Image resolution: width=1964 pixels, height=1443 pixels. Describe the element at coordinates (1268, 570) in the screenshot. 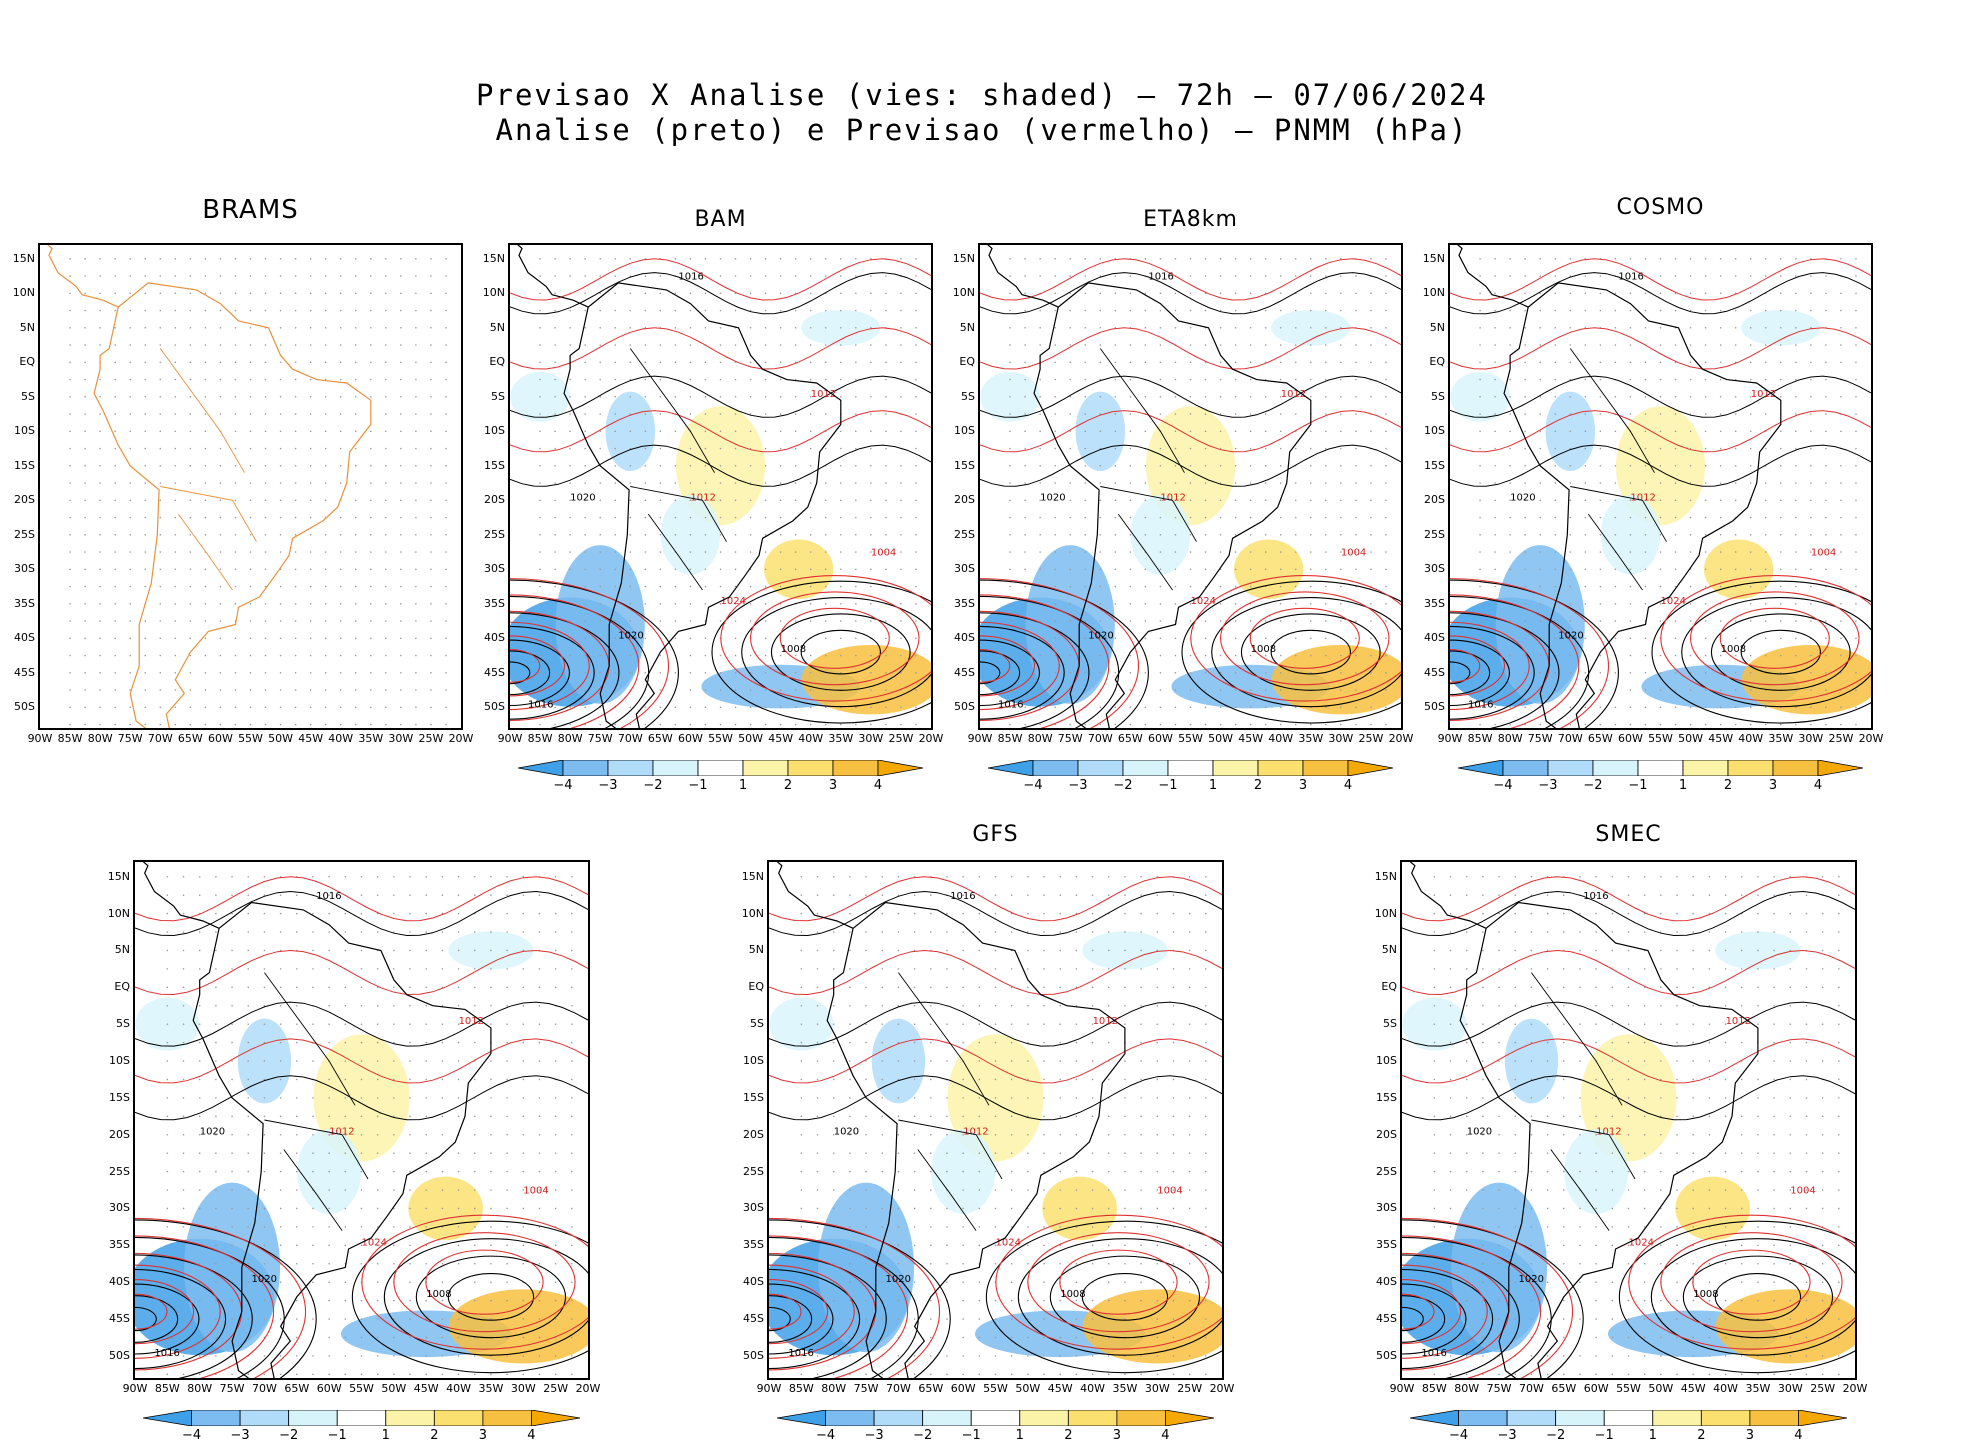

I see `bias-shading-region` at that location.